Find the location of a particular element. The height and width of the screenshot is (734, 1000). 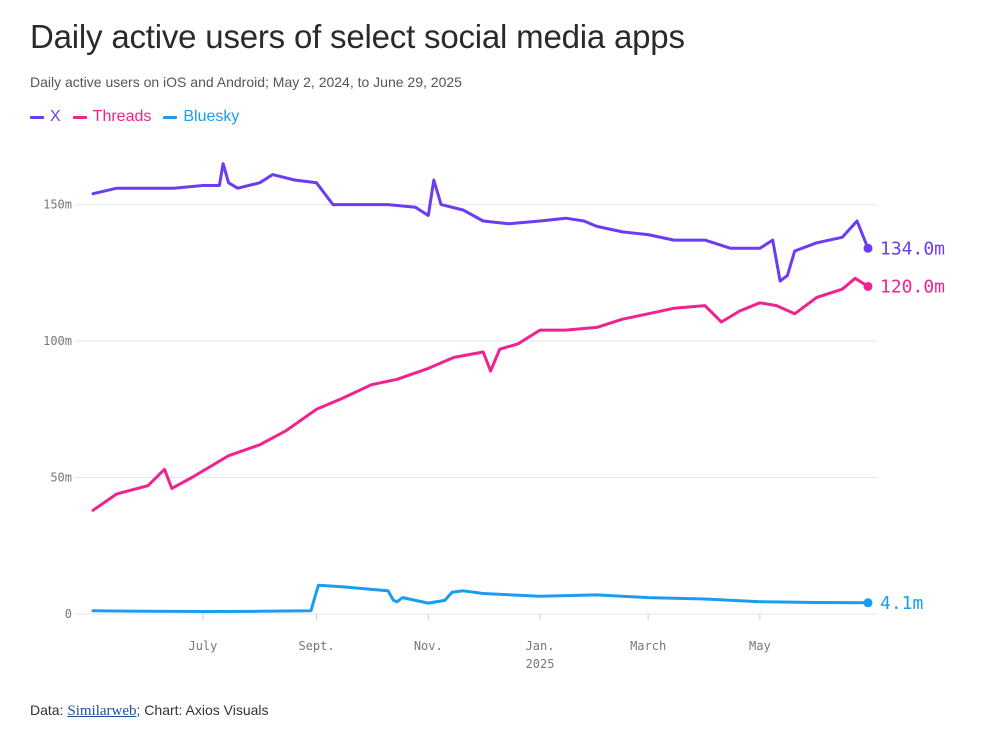

series-end-point-x is located at coordinates (868, 248).